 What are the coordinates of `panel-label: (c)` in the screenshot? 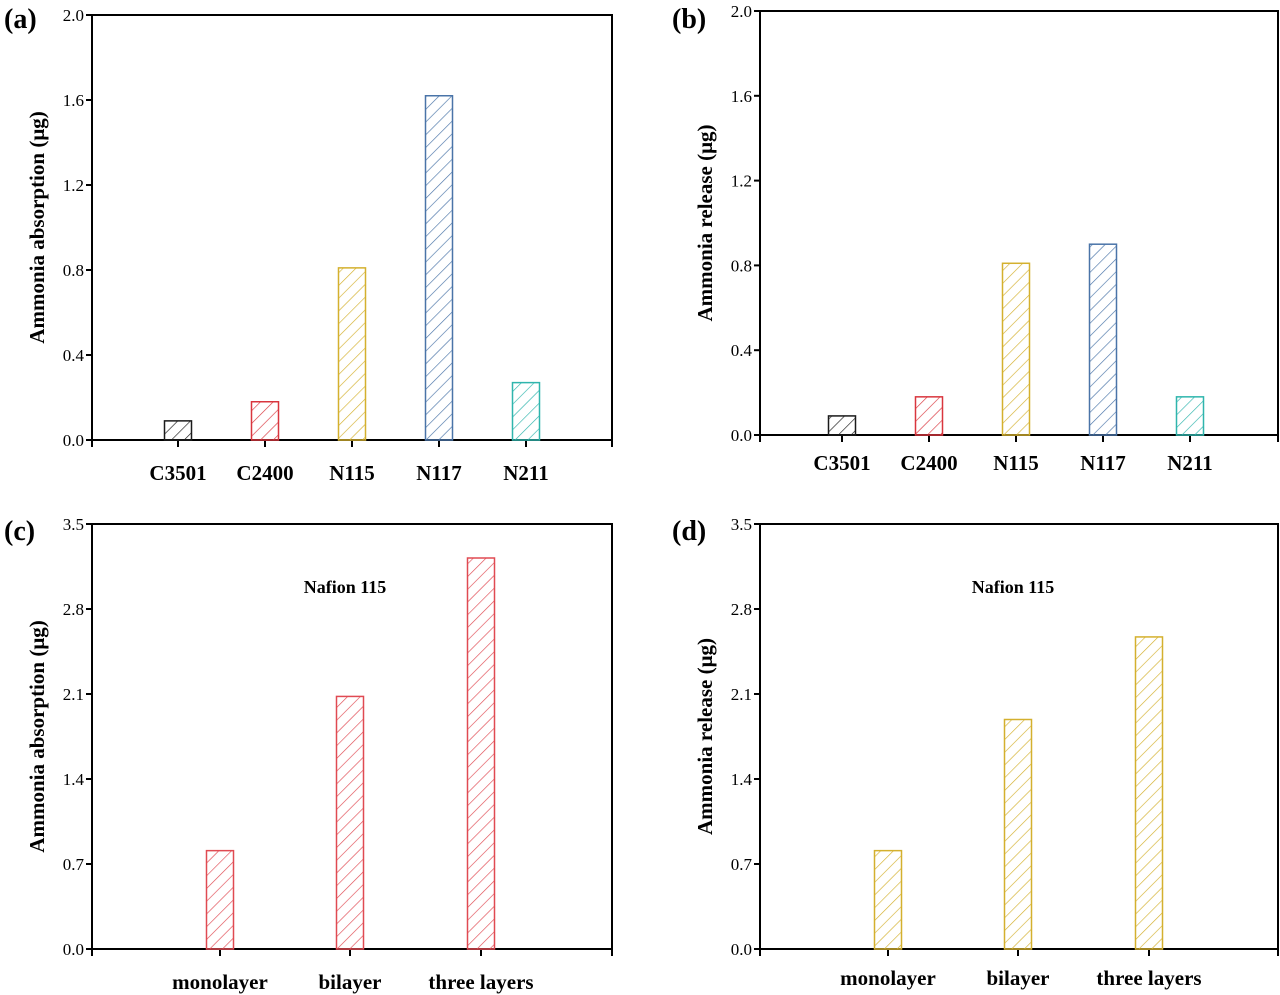 It's located at (19, 531).